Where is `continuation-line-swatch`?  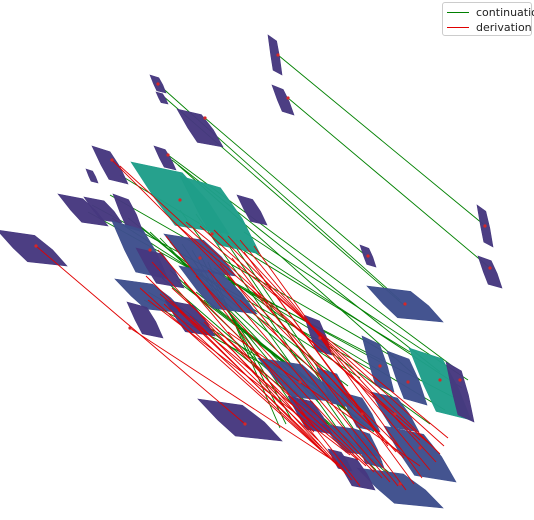 continuation-line-swatch is located at coordinates (458, 12).